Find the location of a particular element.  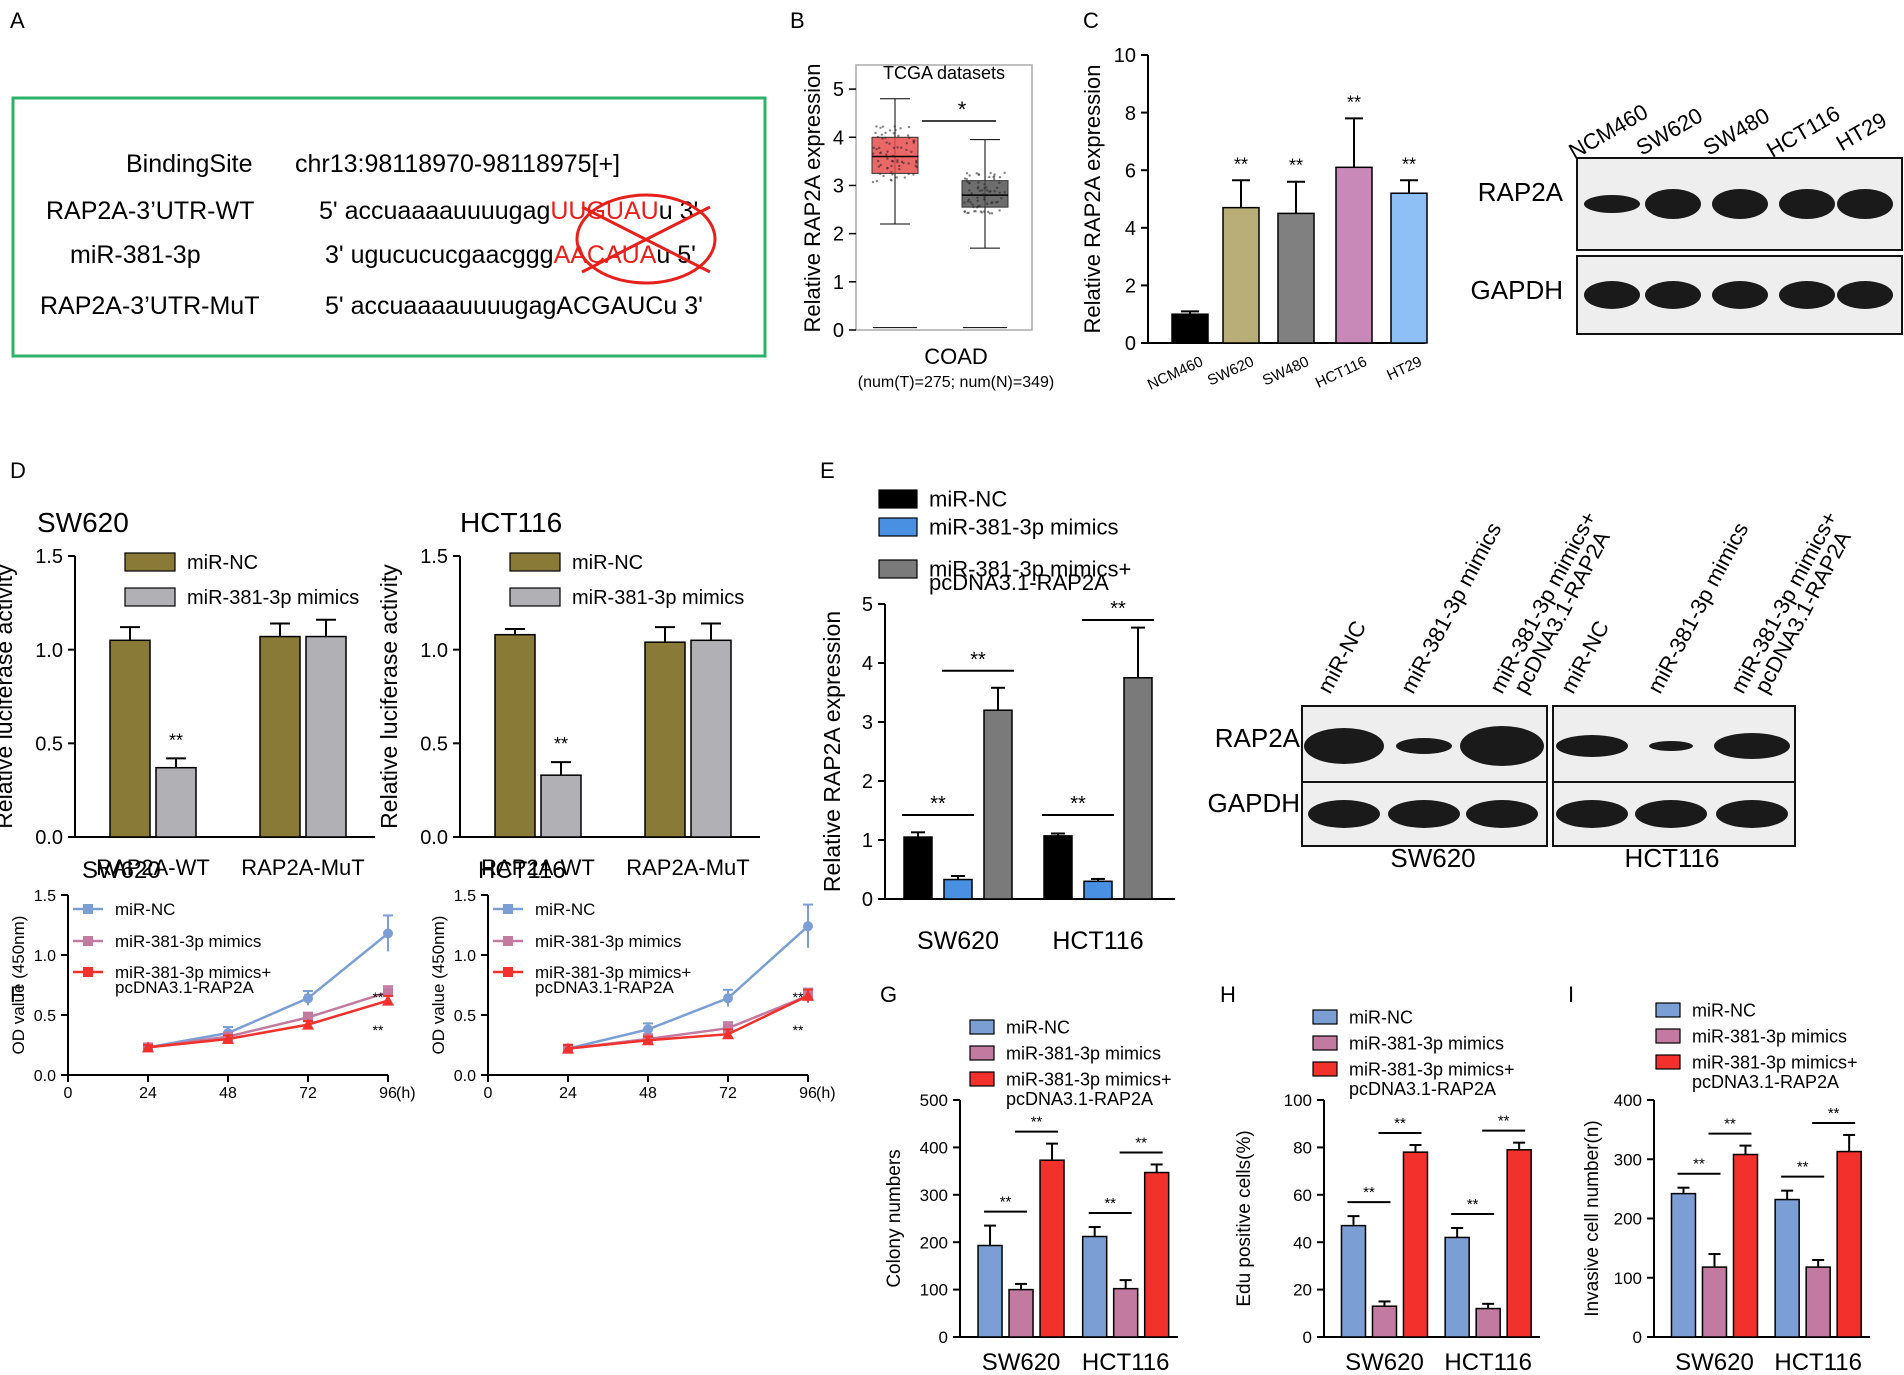

y-axis-label: OD value (450nm) is located at coordinates (18, 985).